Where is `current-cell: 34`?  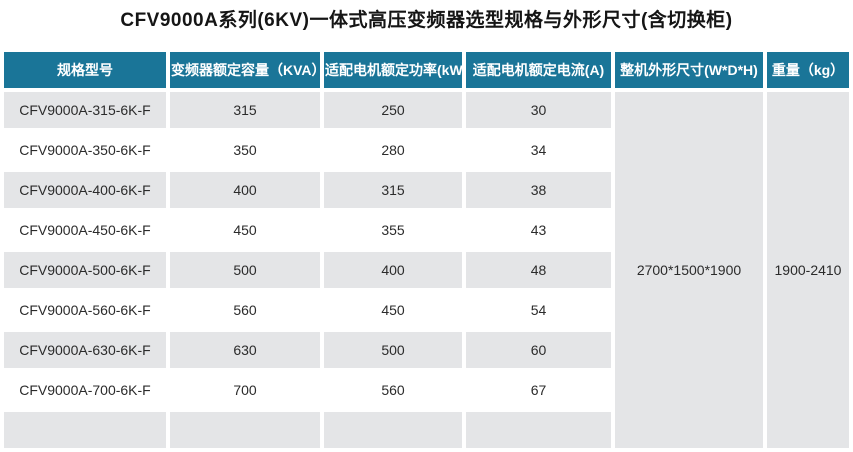
current-cell: 34 is located at coordinates (538, 150).